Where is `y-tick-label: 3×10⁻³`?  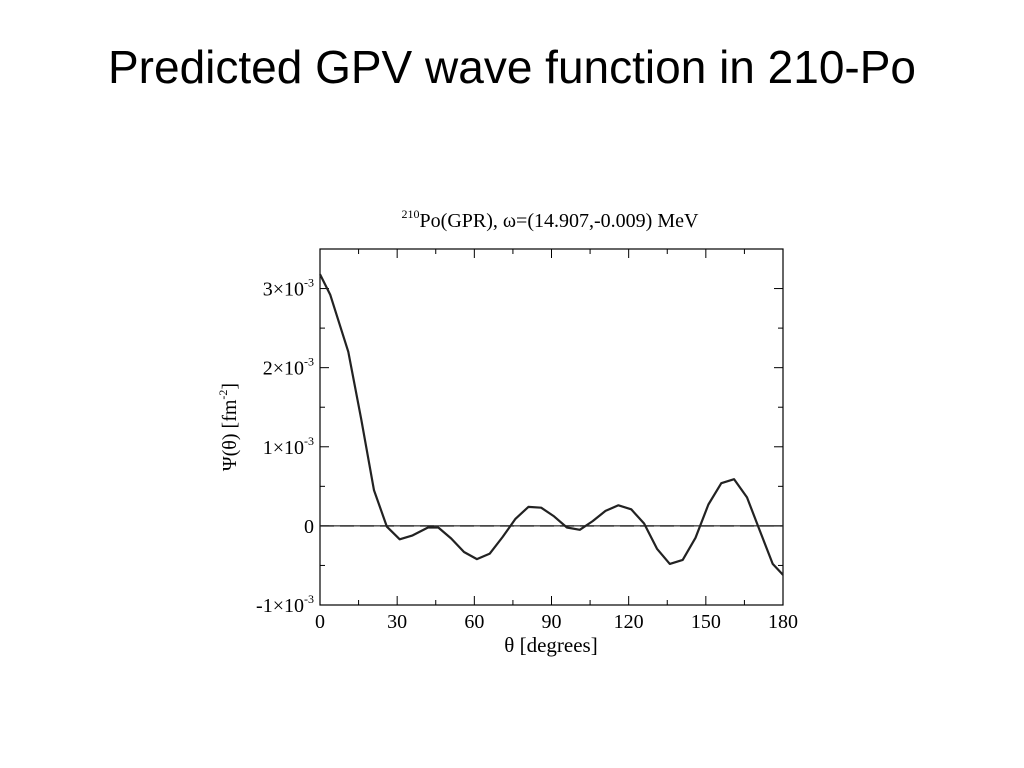 y-tick-label: 3×10⁻³ is located at coordinates (288, 288).